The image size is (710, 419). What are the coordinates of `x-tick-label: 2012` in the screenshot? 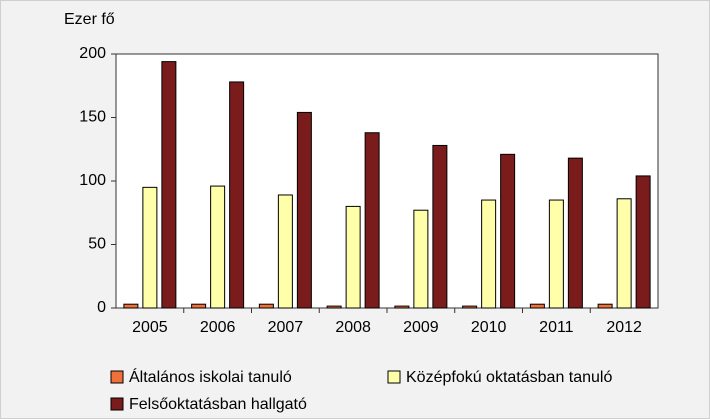 It's located at (624, 327).